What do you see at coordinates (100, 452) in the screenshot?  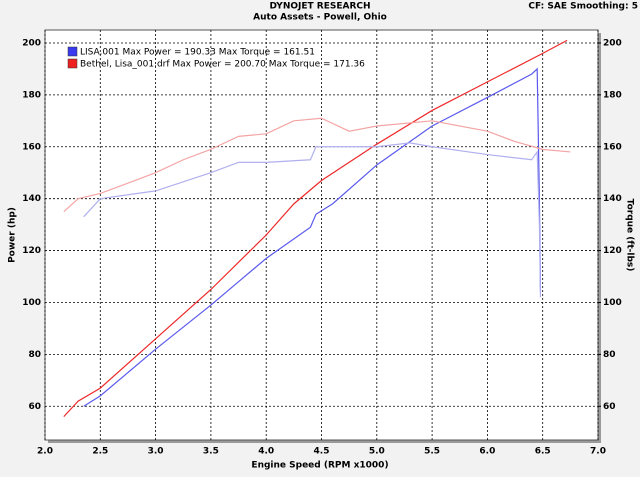 I see `x-tick-label: 2.5` at bounding box center [100, 452].